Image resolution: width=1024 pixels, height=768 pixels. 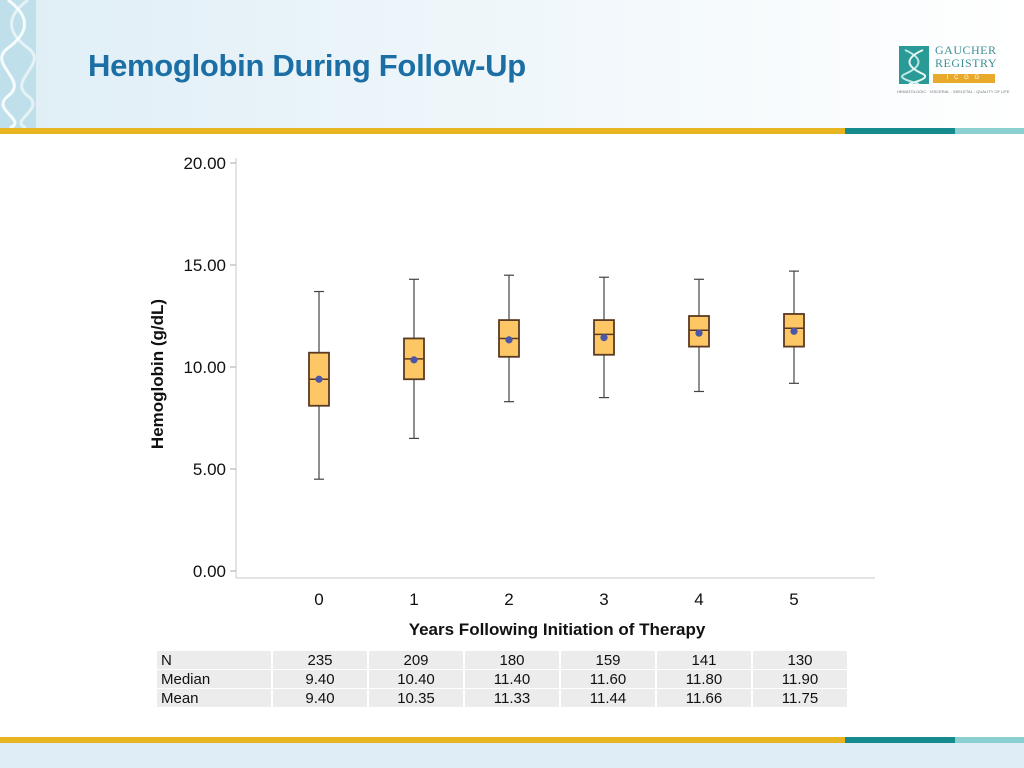 I want to click on x-tick-label: 4, so click(x=698, y=599).